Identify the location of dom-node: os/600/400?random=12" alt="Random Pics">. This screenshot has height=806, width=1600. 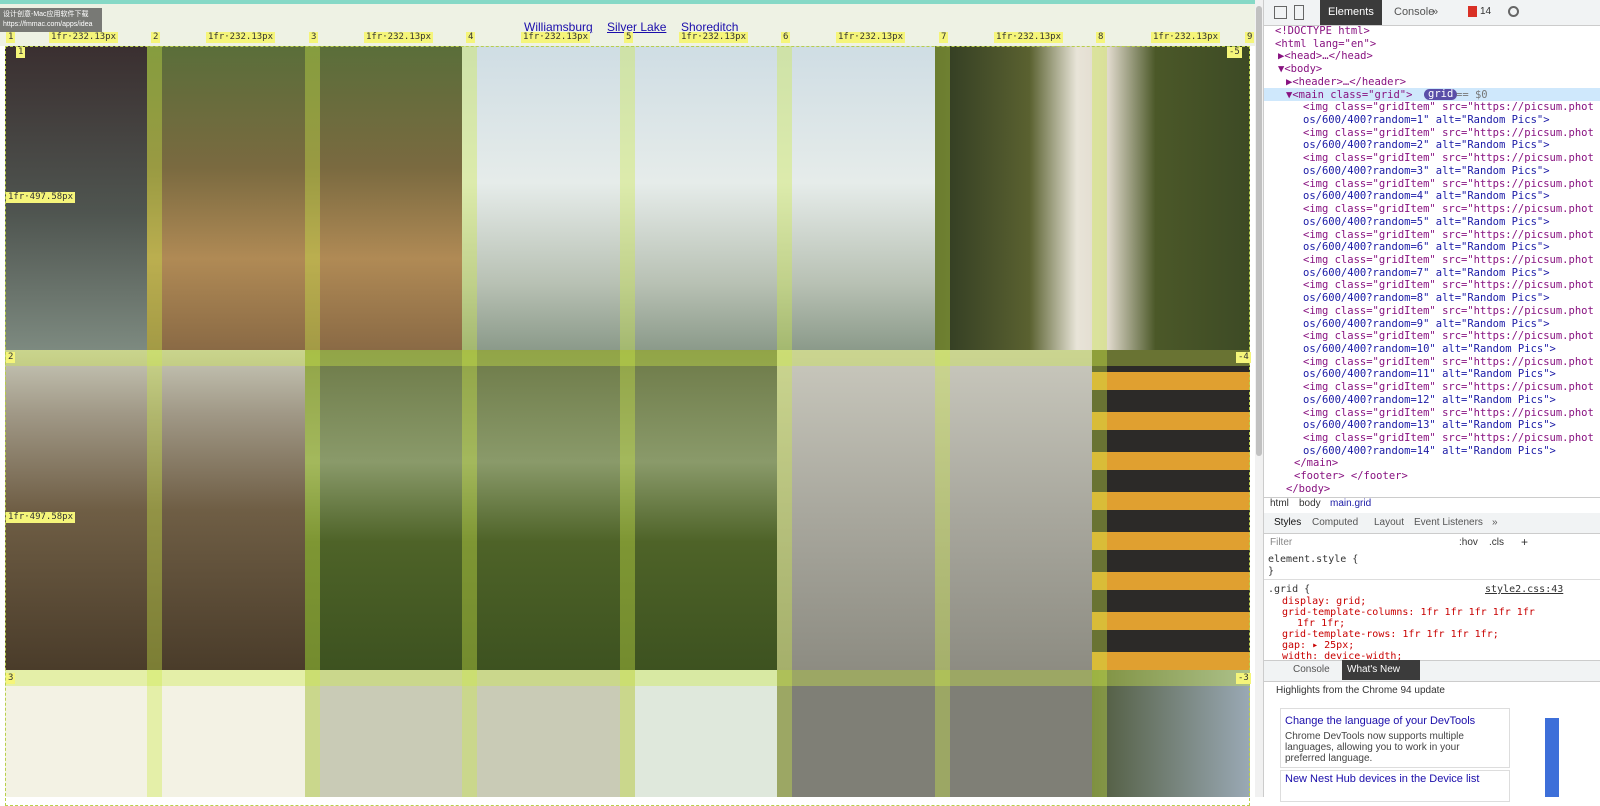
(1429, 399).